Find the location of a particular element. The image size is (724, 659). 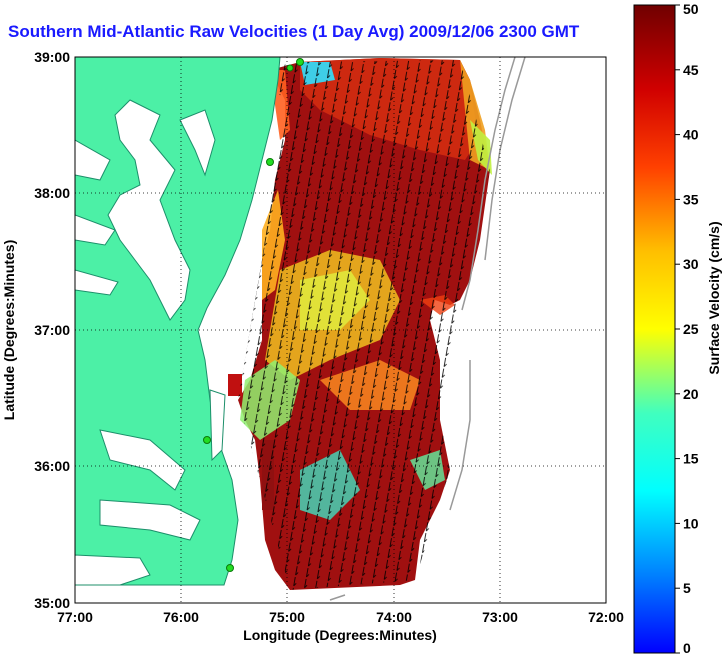

colorbar-tick-label: 5 is located at coordinates (687, 588).